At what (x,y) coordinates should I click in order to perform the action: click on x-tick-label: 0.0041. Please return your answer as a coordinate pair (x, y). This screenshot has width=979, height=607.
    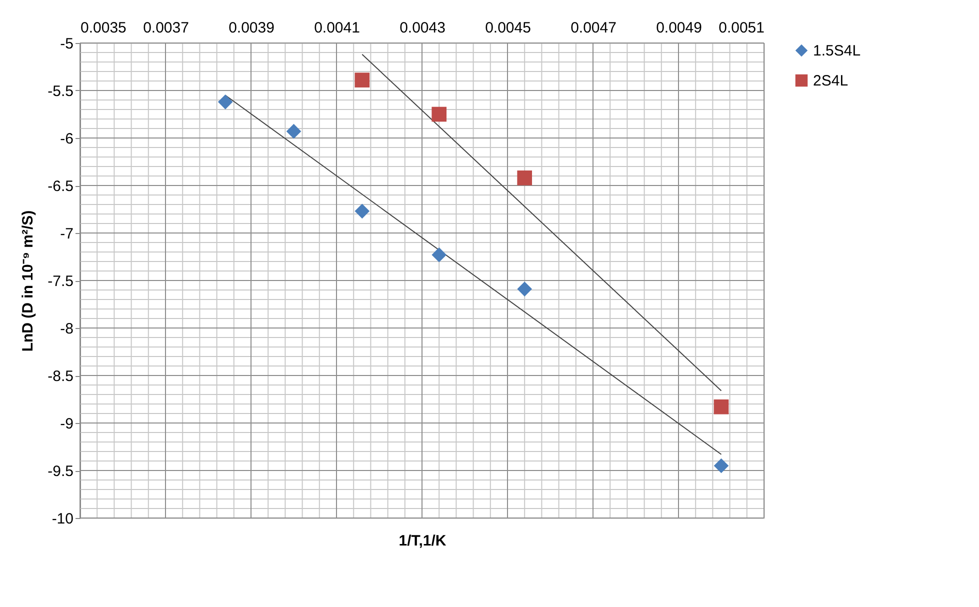
    Looking at the image, I should click on (337, 28).